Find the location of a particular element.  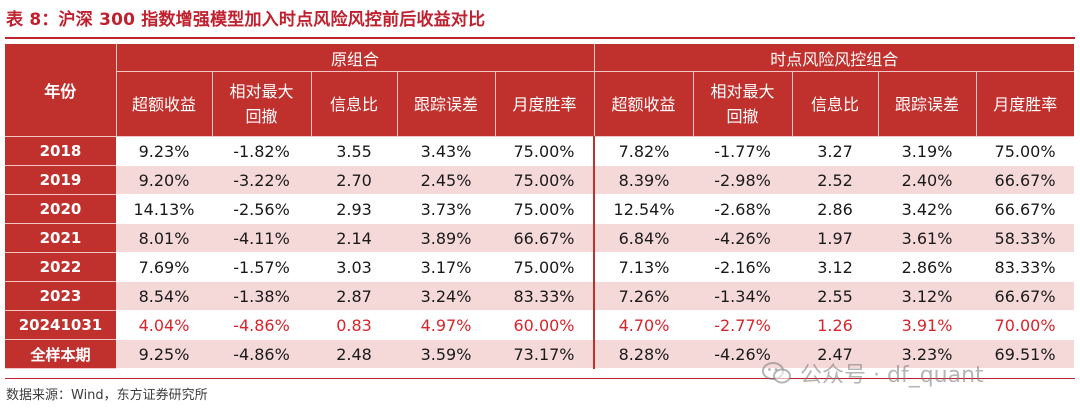

table-cell: 9.25% is located at coordinates (164, 354).